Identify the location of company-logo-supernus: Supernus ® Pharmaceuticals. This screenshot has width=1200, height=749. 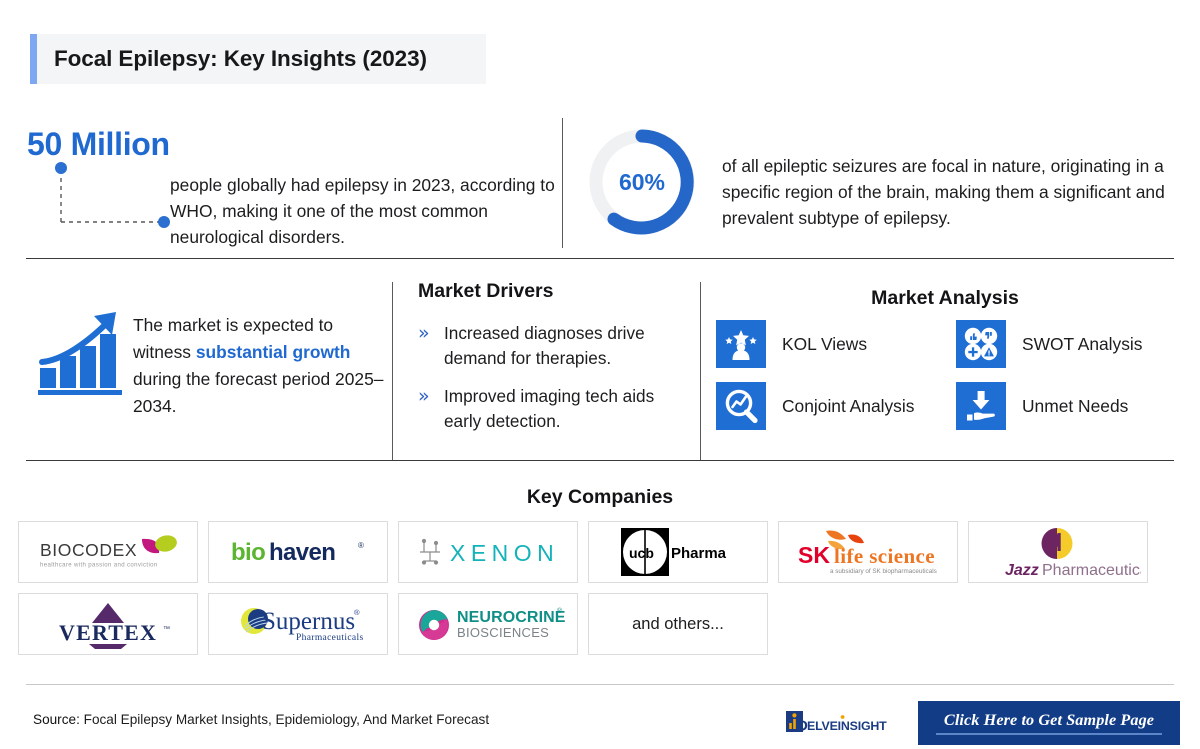
(298, 624).